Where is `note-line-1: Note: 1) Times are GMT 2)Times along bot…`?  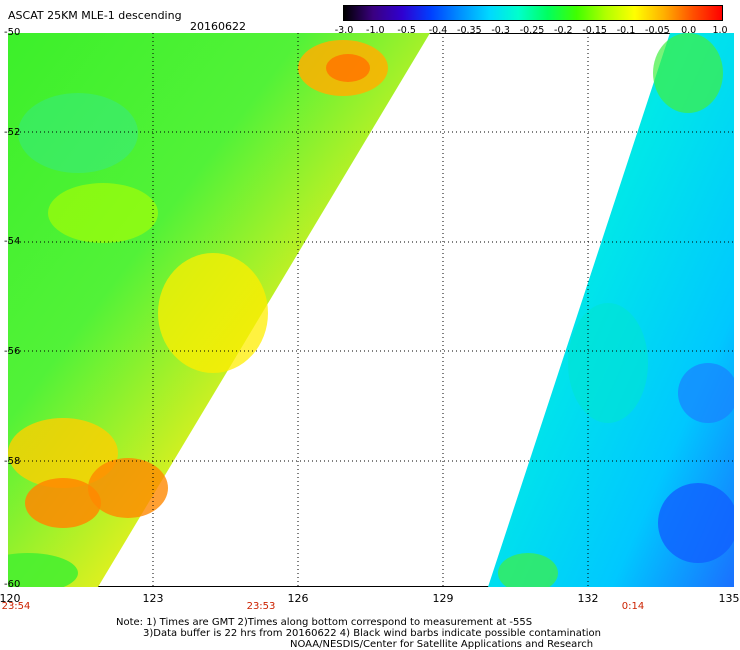 note-line-1: Note: 1) Times are GMT 2)Times along bot… is located at coordinates (324, 622).